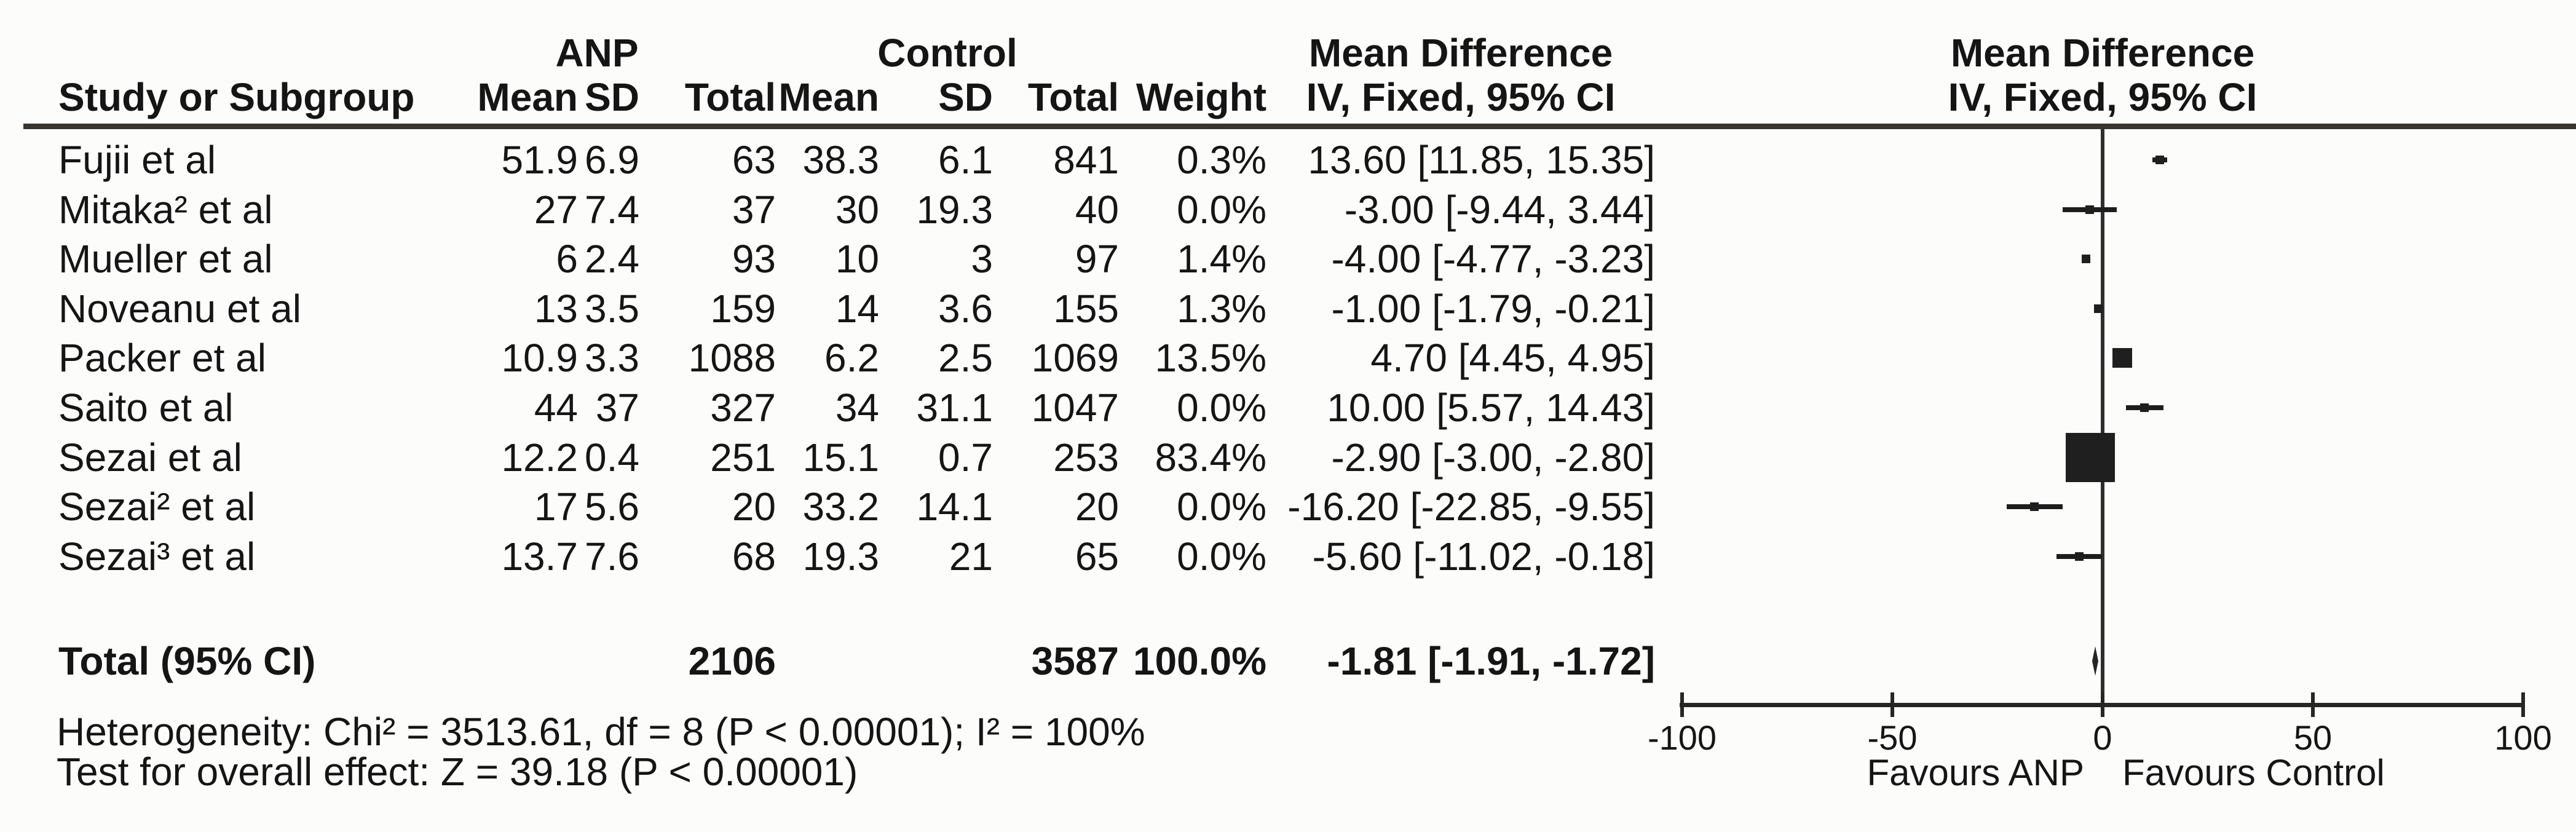 Image resolution: width=2576 pixels, height=832 pixels. What do you see at coordinates (498, 661) in the screenshot?
I see `total-anp-mean` at bounding box center [498, 661].